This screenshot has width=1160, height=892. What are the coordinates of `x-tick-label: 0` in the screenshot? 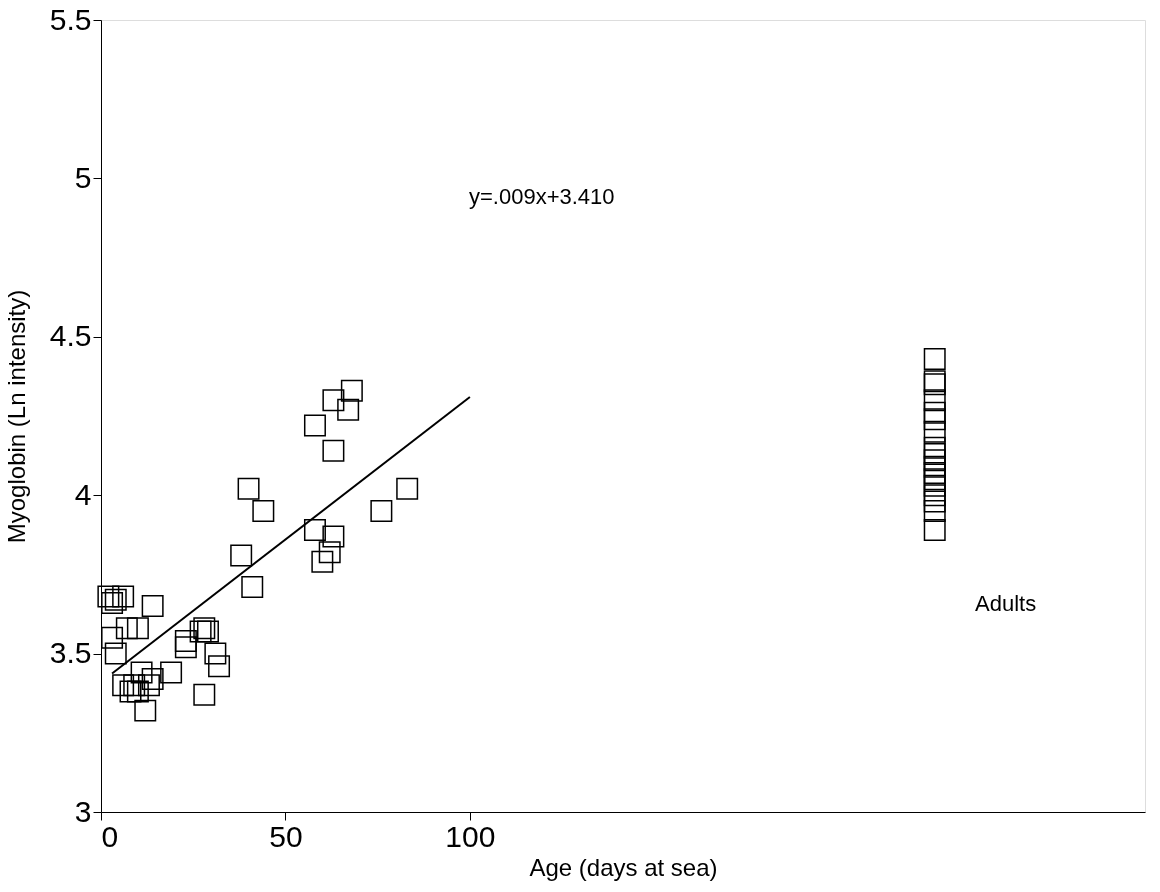 It's located at (110, 836).